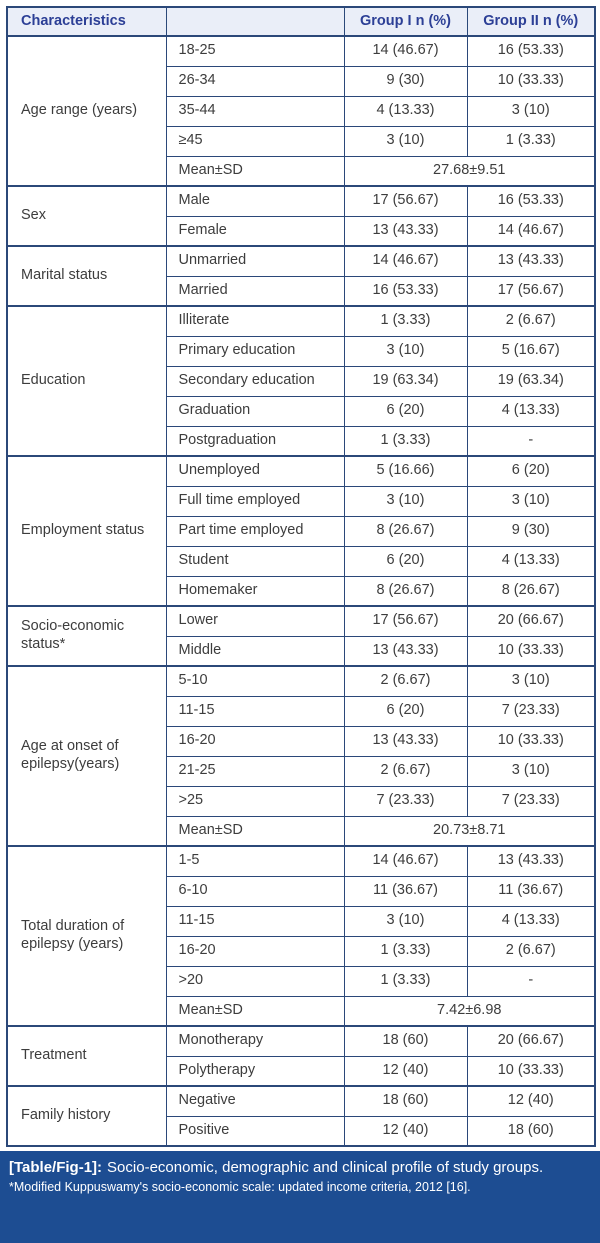 This screenshot has width=600, height=1243. What do you see at coordinates (255, 861) in the screenshot?
I see `subcategory-cell: 1-5` at bounding box center [255, 861].